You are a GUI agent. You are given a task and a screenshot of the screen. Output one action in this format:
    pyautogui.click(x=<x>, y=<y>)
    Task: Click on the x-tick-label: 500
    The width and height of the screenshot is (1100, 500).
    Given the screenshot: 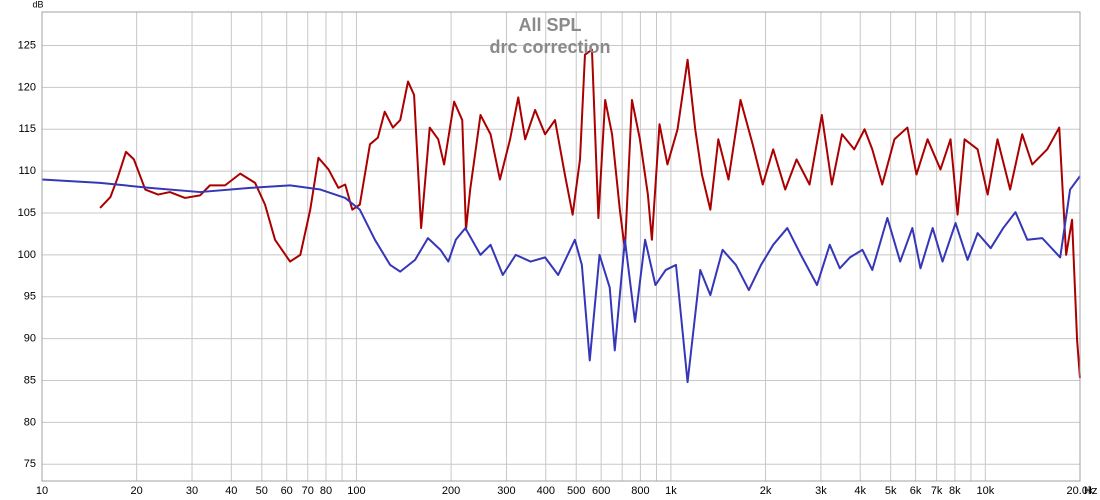 What is the action you would take?
    pyautogui.click(x=576, y=491)
    